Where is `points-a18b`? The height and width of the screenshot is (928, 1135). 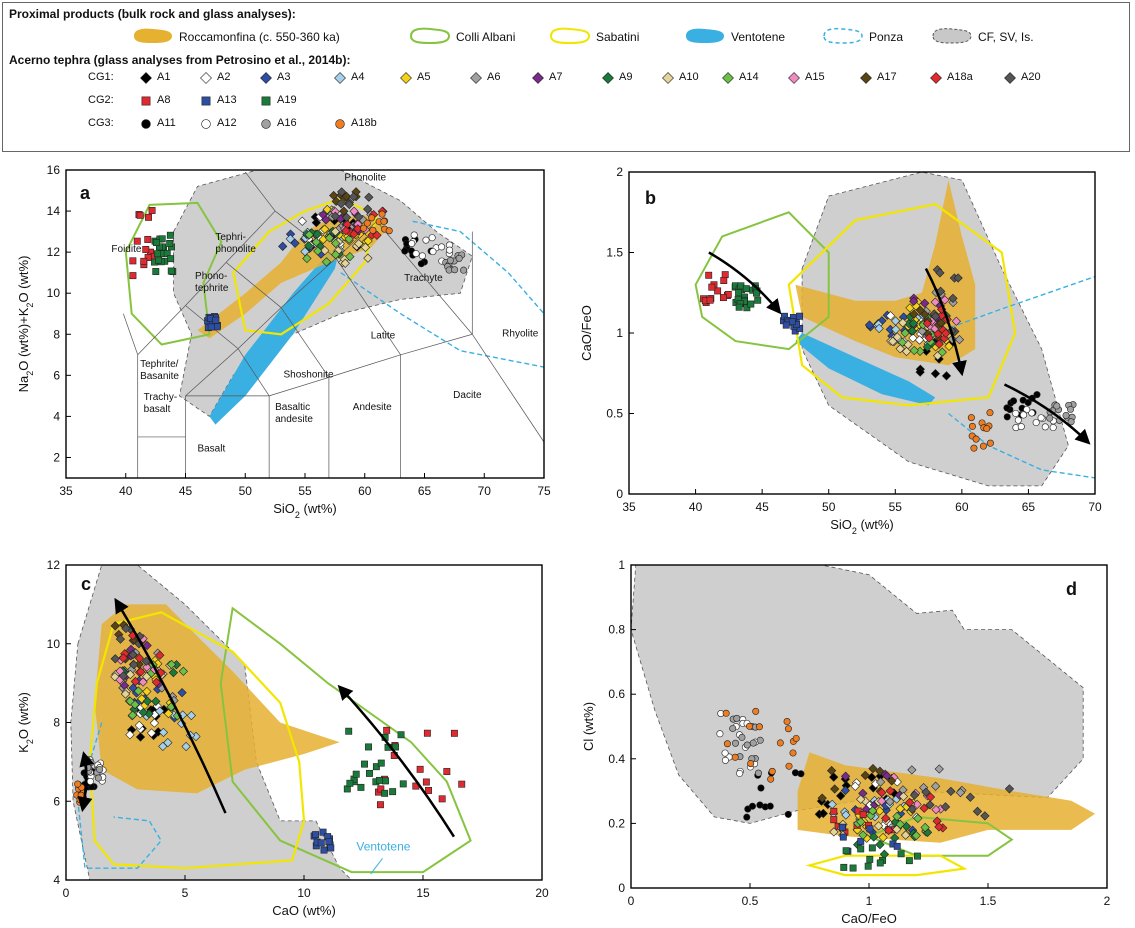 points-a18b is located at coordinates (761, 745).